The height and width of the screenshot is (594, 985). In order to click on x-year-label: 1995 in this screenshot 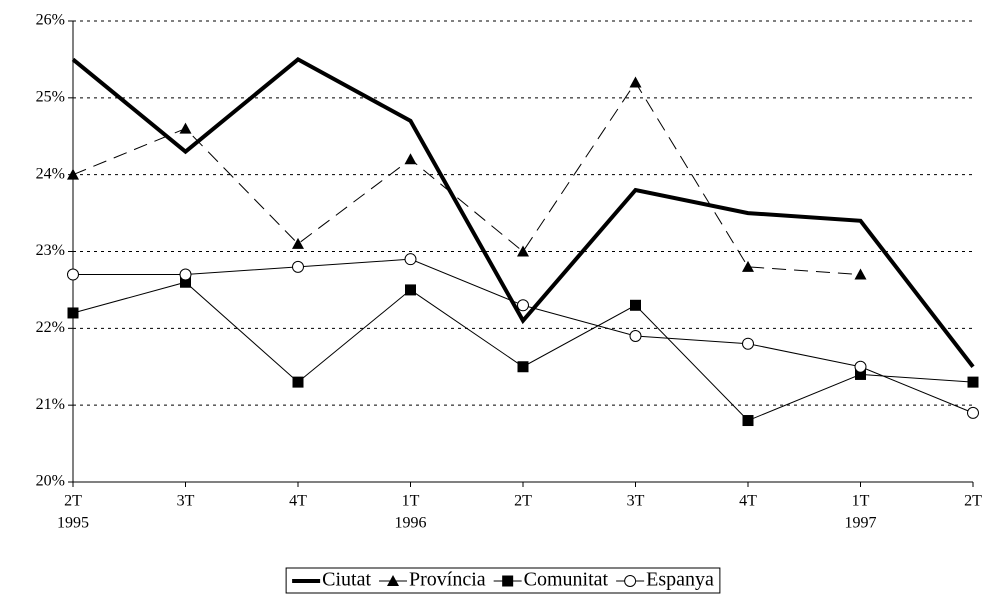, I will do `click(73, 523)`.